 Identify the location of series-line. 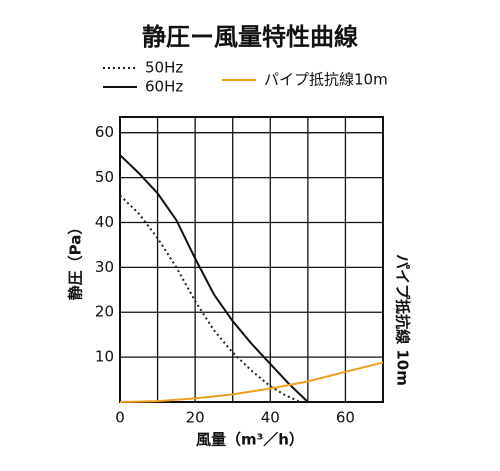
(251, 382).